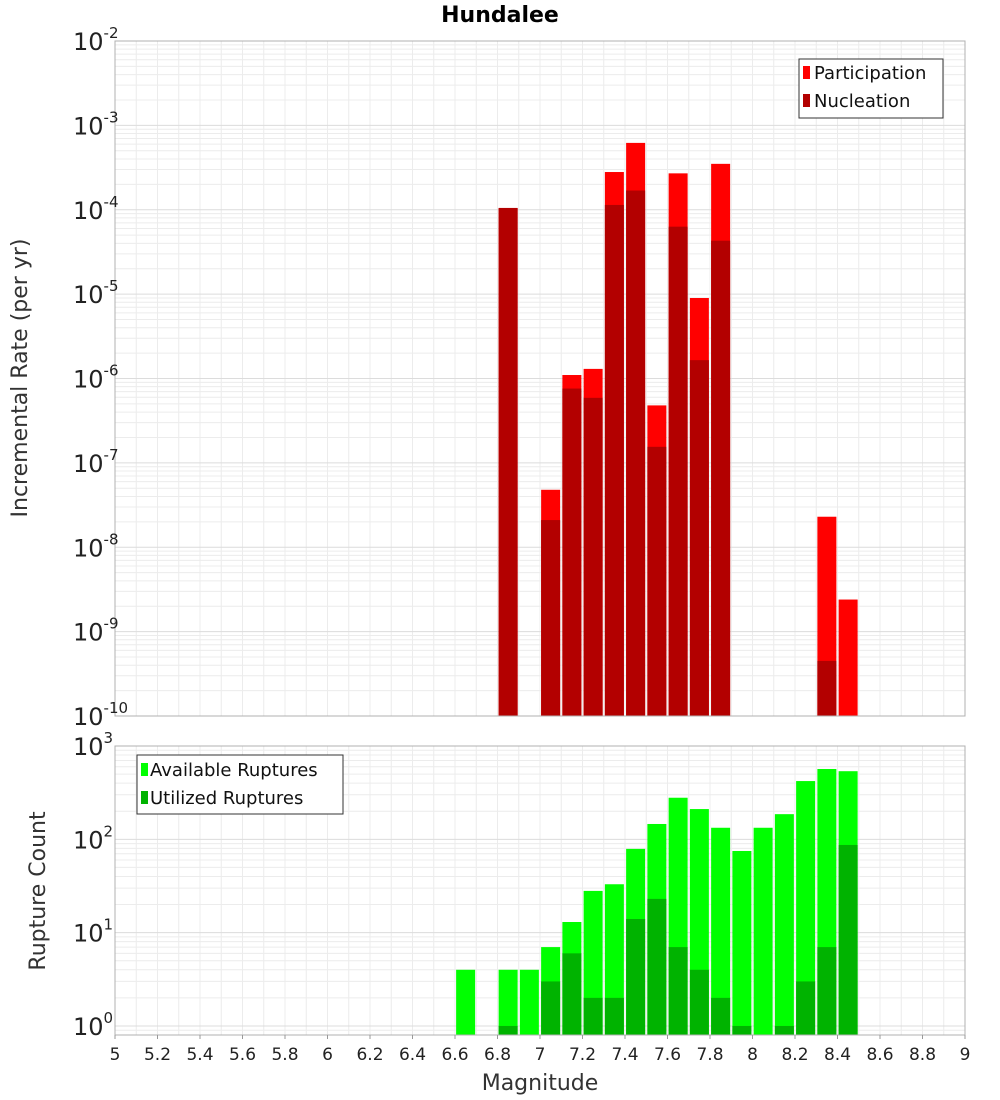 This screenshot has width=1000, height=1100. What do you see at coordinates (144, 769) in the screenshot?
I see `available-swatch` at bounding box center [144, 769].